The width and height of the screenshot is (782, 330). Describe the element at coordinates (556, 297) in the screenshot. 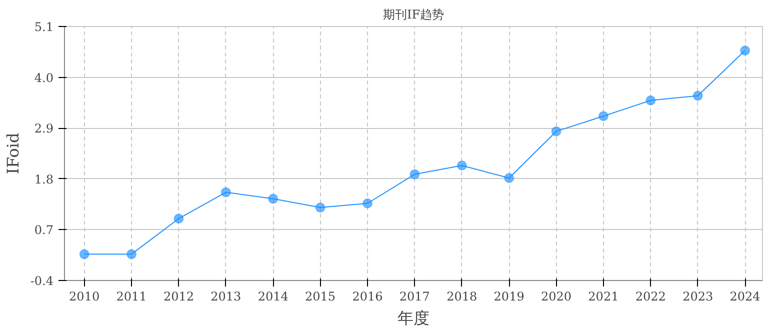

I see `x-tick-label: 2020` at that location.